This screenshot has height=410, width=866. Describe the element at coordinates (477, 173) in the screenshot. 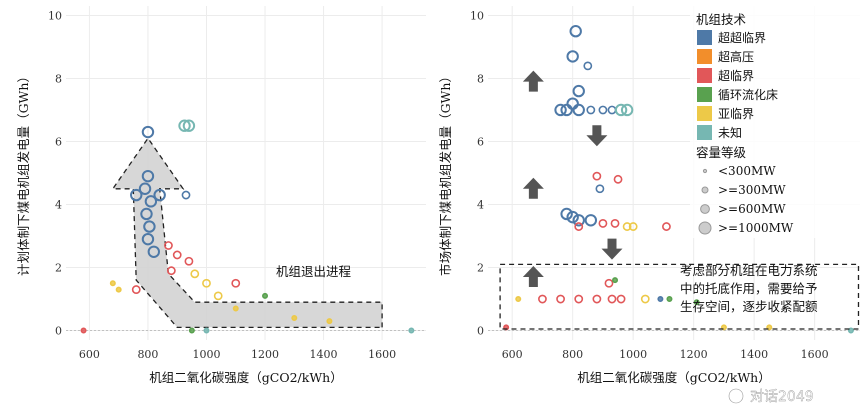

I see `right-y-ticks: 0 2 4 6 8 10` at that location.